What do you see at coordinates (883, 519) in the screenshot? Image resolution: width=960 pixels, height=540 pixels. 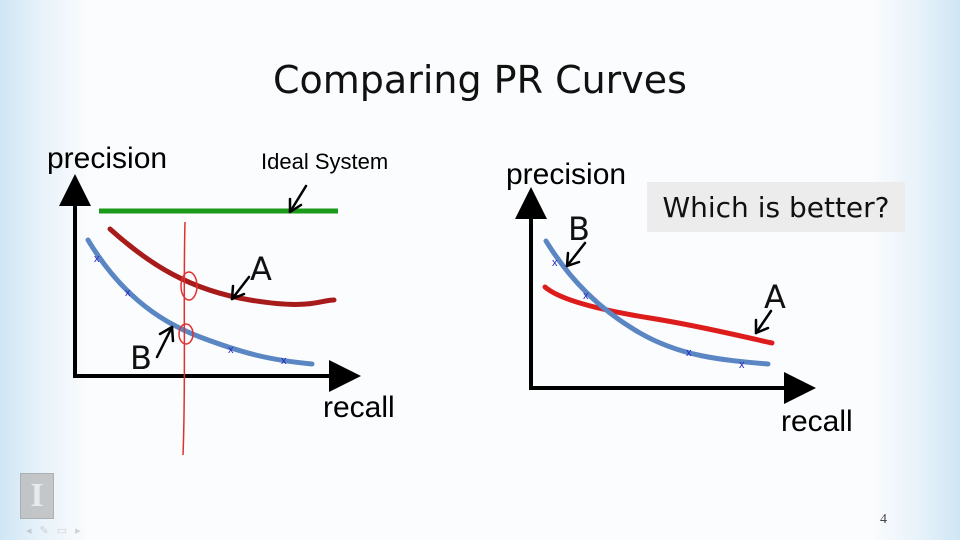 I see `page-number: 4` at bounding box center [883, 519].